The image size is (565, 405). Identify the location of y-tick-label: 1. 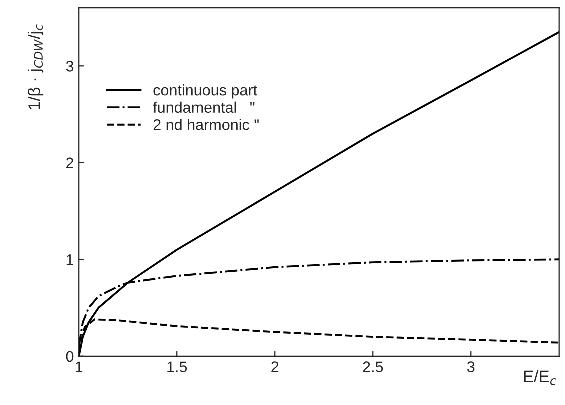
(70, 260).